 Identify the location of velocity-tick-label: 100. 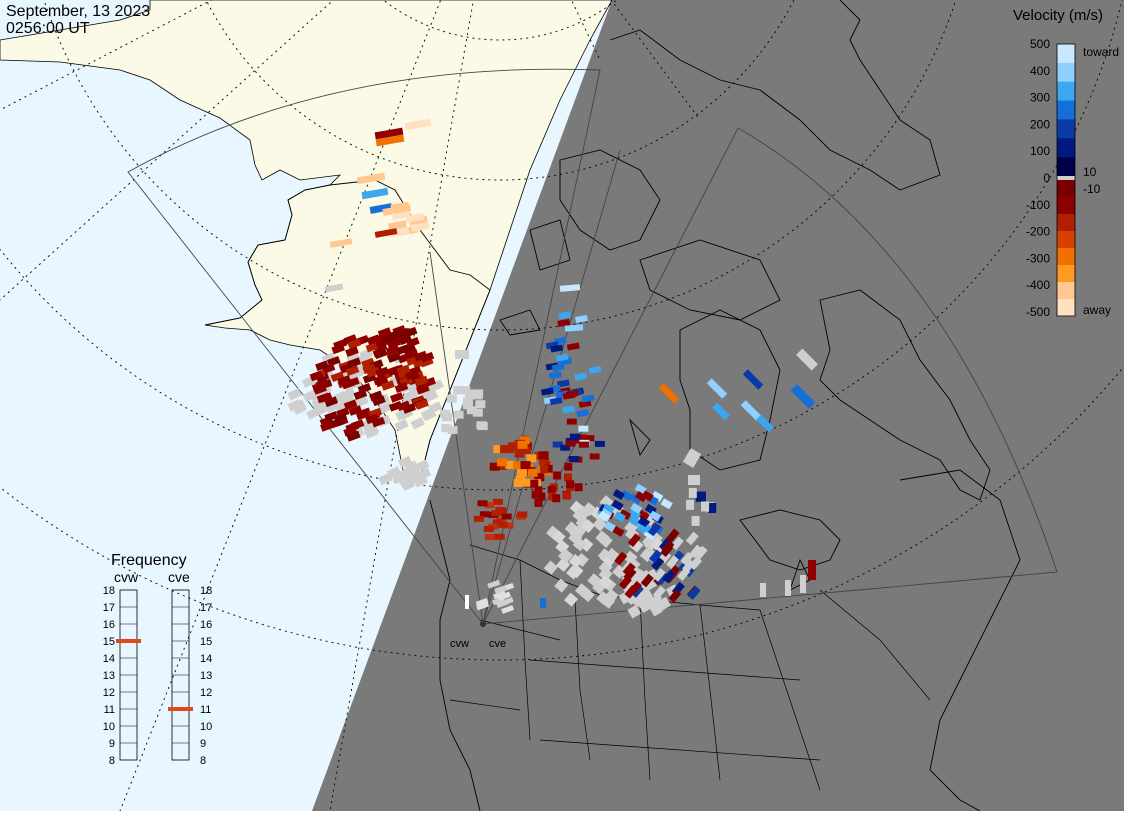
(1040, 151).